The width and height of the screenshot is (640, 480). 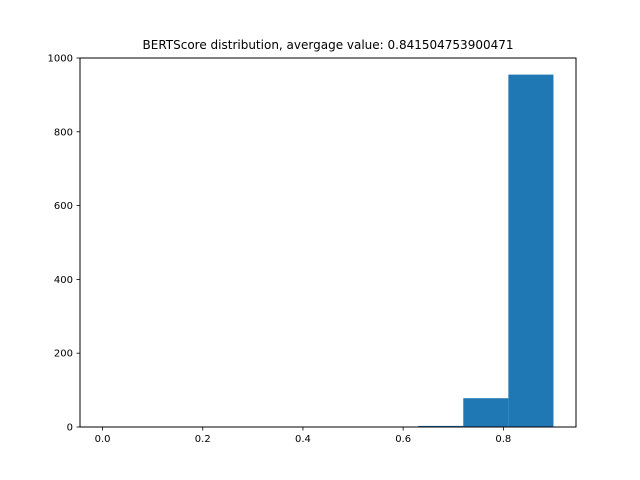 What do you see at coordinates (203, 439) in the screenshot?
I see `x-tick-label: 0.2` at bounding box center [203, 439].